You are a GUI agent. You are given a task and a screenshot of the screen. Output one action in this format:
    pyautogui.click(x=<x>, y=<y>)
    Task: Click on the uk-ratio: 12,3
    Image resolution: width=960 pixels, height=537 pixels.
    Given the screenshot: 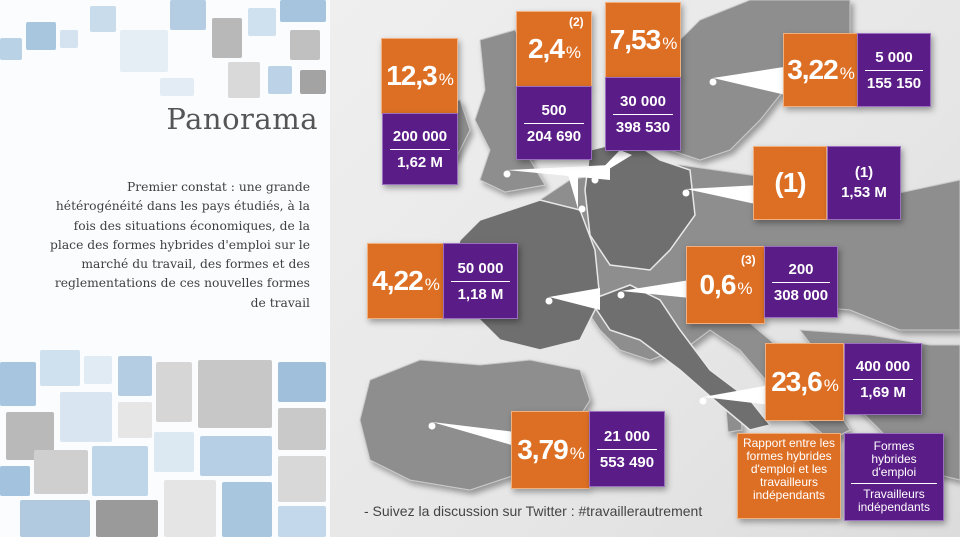 What is the action you would take?
    pyautogui.click(x=411, y=75)
    